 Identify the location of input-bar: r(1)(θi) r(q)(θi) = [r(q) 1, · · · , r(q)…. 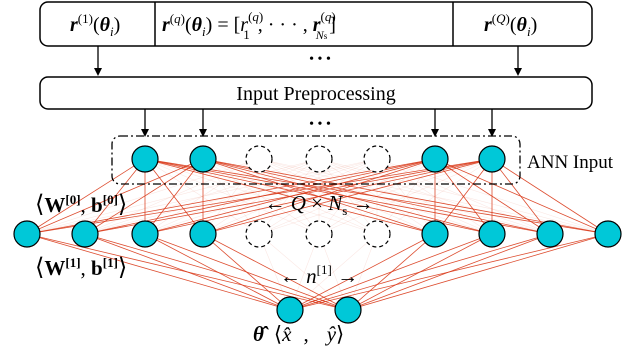
(316, 24).